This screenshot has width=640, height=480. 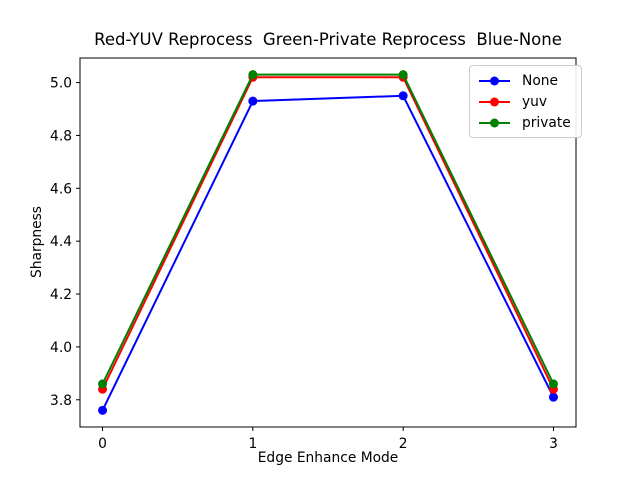 What do you see at coordinates (553, 444) in the screenshot?
I see `x-tick-label: 3` at bounding box center [553, 444].